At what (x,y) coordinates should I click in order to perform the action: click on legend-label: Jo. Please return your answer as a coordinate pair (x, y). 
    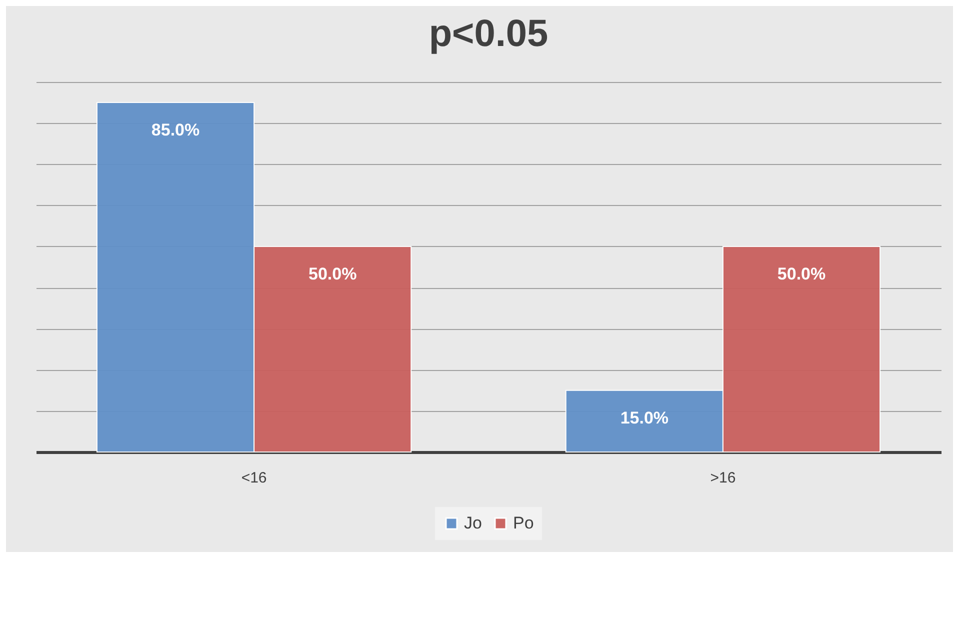
    Looking at the image, I should click on (473, 523).